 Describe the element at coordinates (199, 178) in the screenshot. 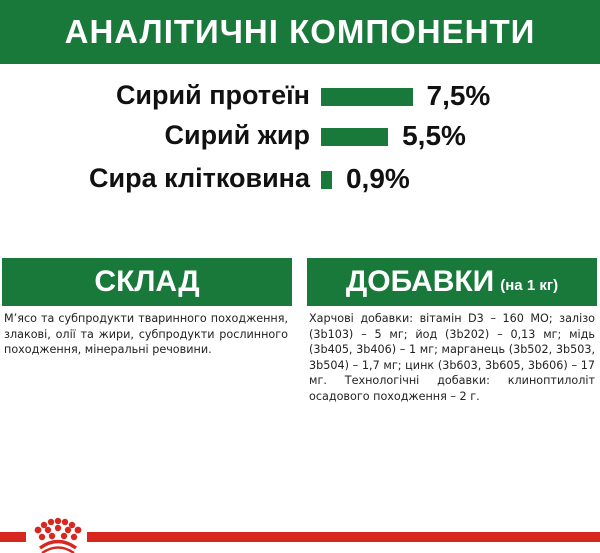

I see `analytics-label: Сира клітковина` at that location.